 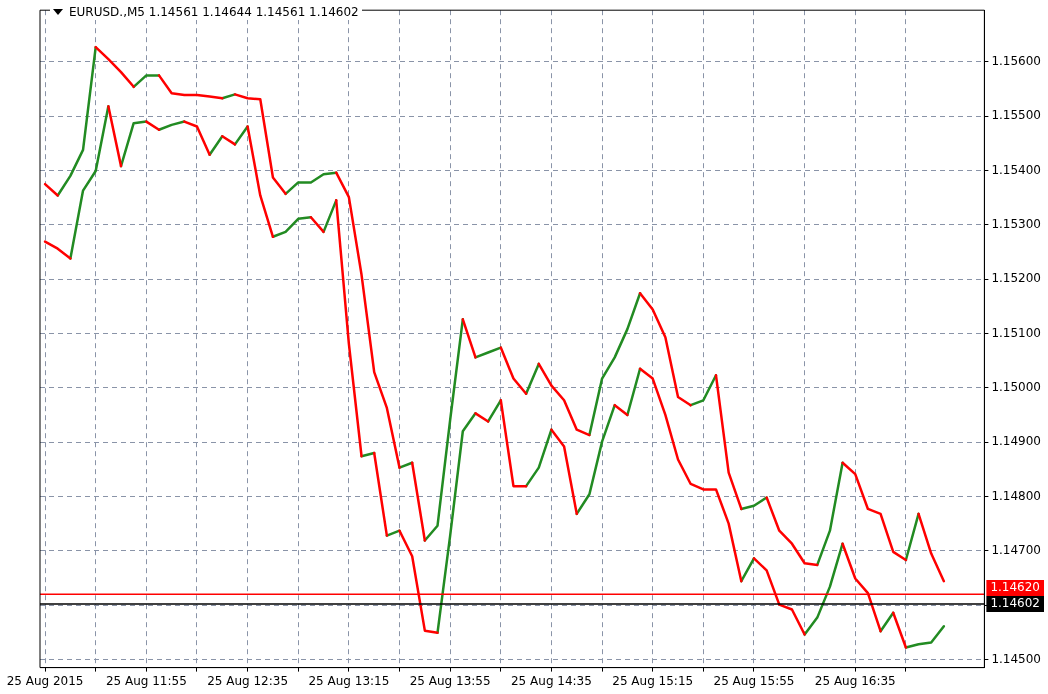 What do you see at coordinates (248, 680) in the screenshot?
I see `x-tick-label: 25 Aug 12:35` at bounding box center [248, 680].